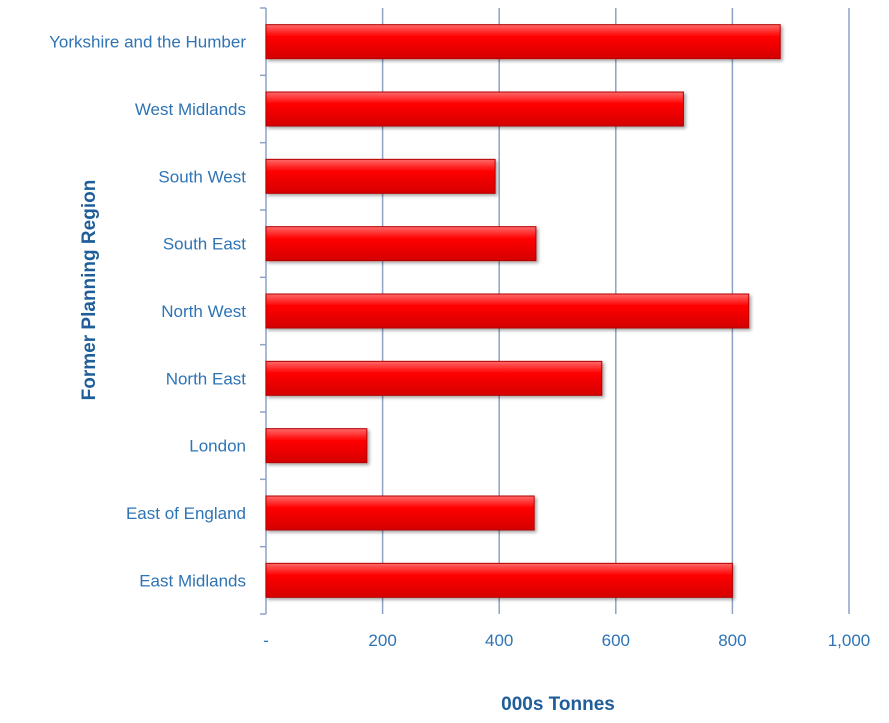 The width and height of the screenshot is (889, 723). What do you see at coordinates (499, 640) in the screenshot?
I see `x-tick-label: 400` at bounding box center [499, 640].